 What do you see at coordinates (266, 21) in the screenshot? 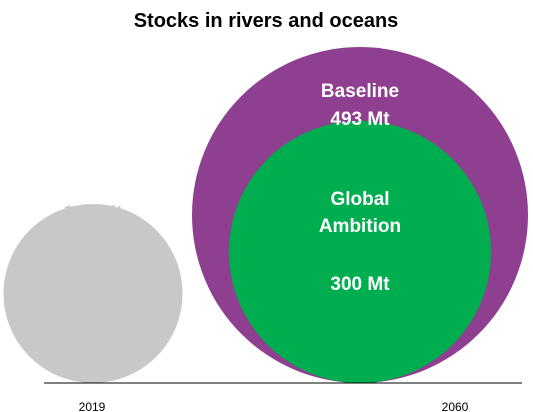
I see `chart-title: Stocks in rivers and oceans` at bounding box center [266, 21].